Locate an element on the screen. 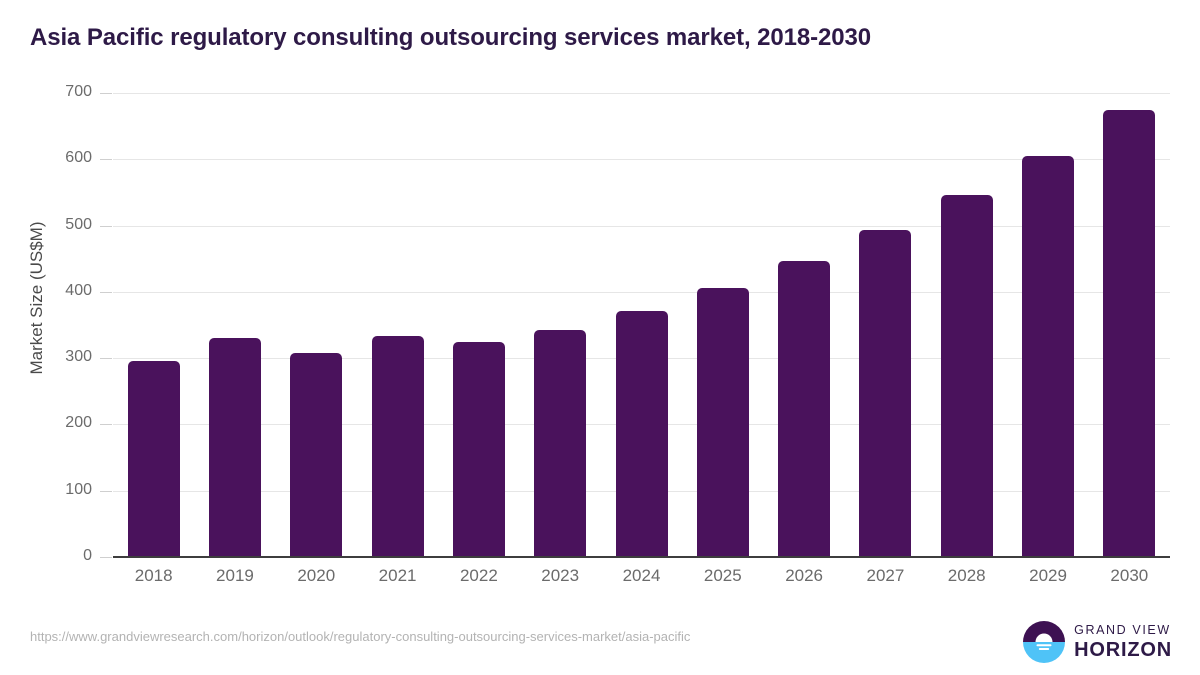 The width and height of the screenshot is (1200, 675). y-tick-label: 200 is located at coordinates (78, 423).